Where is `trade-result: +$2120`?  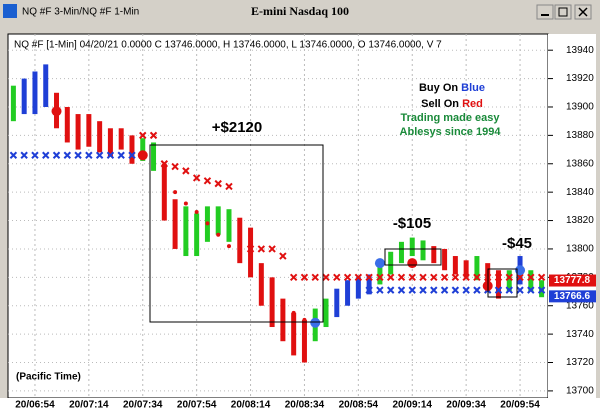
trade-result: +$2120 is located at coordinates (237, 127).